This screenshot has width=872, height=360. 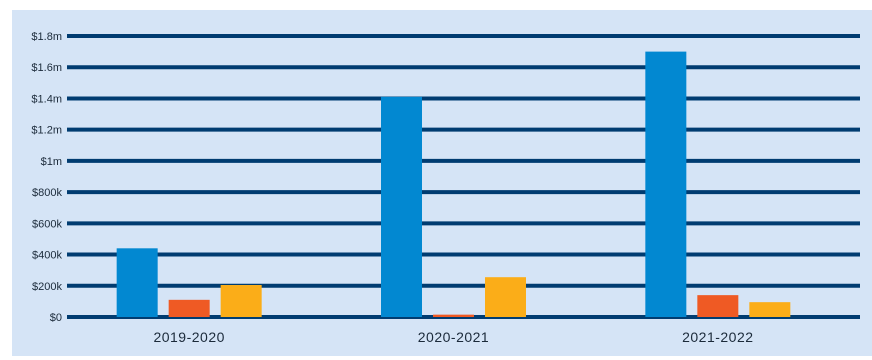 What do you see at coordinates (47, 193) in the screenshot?
I see `y-tick-label-4: $800k` at bounding box center [47, 193].